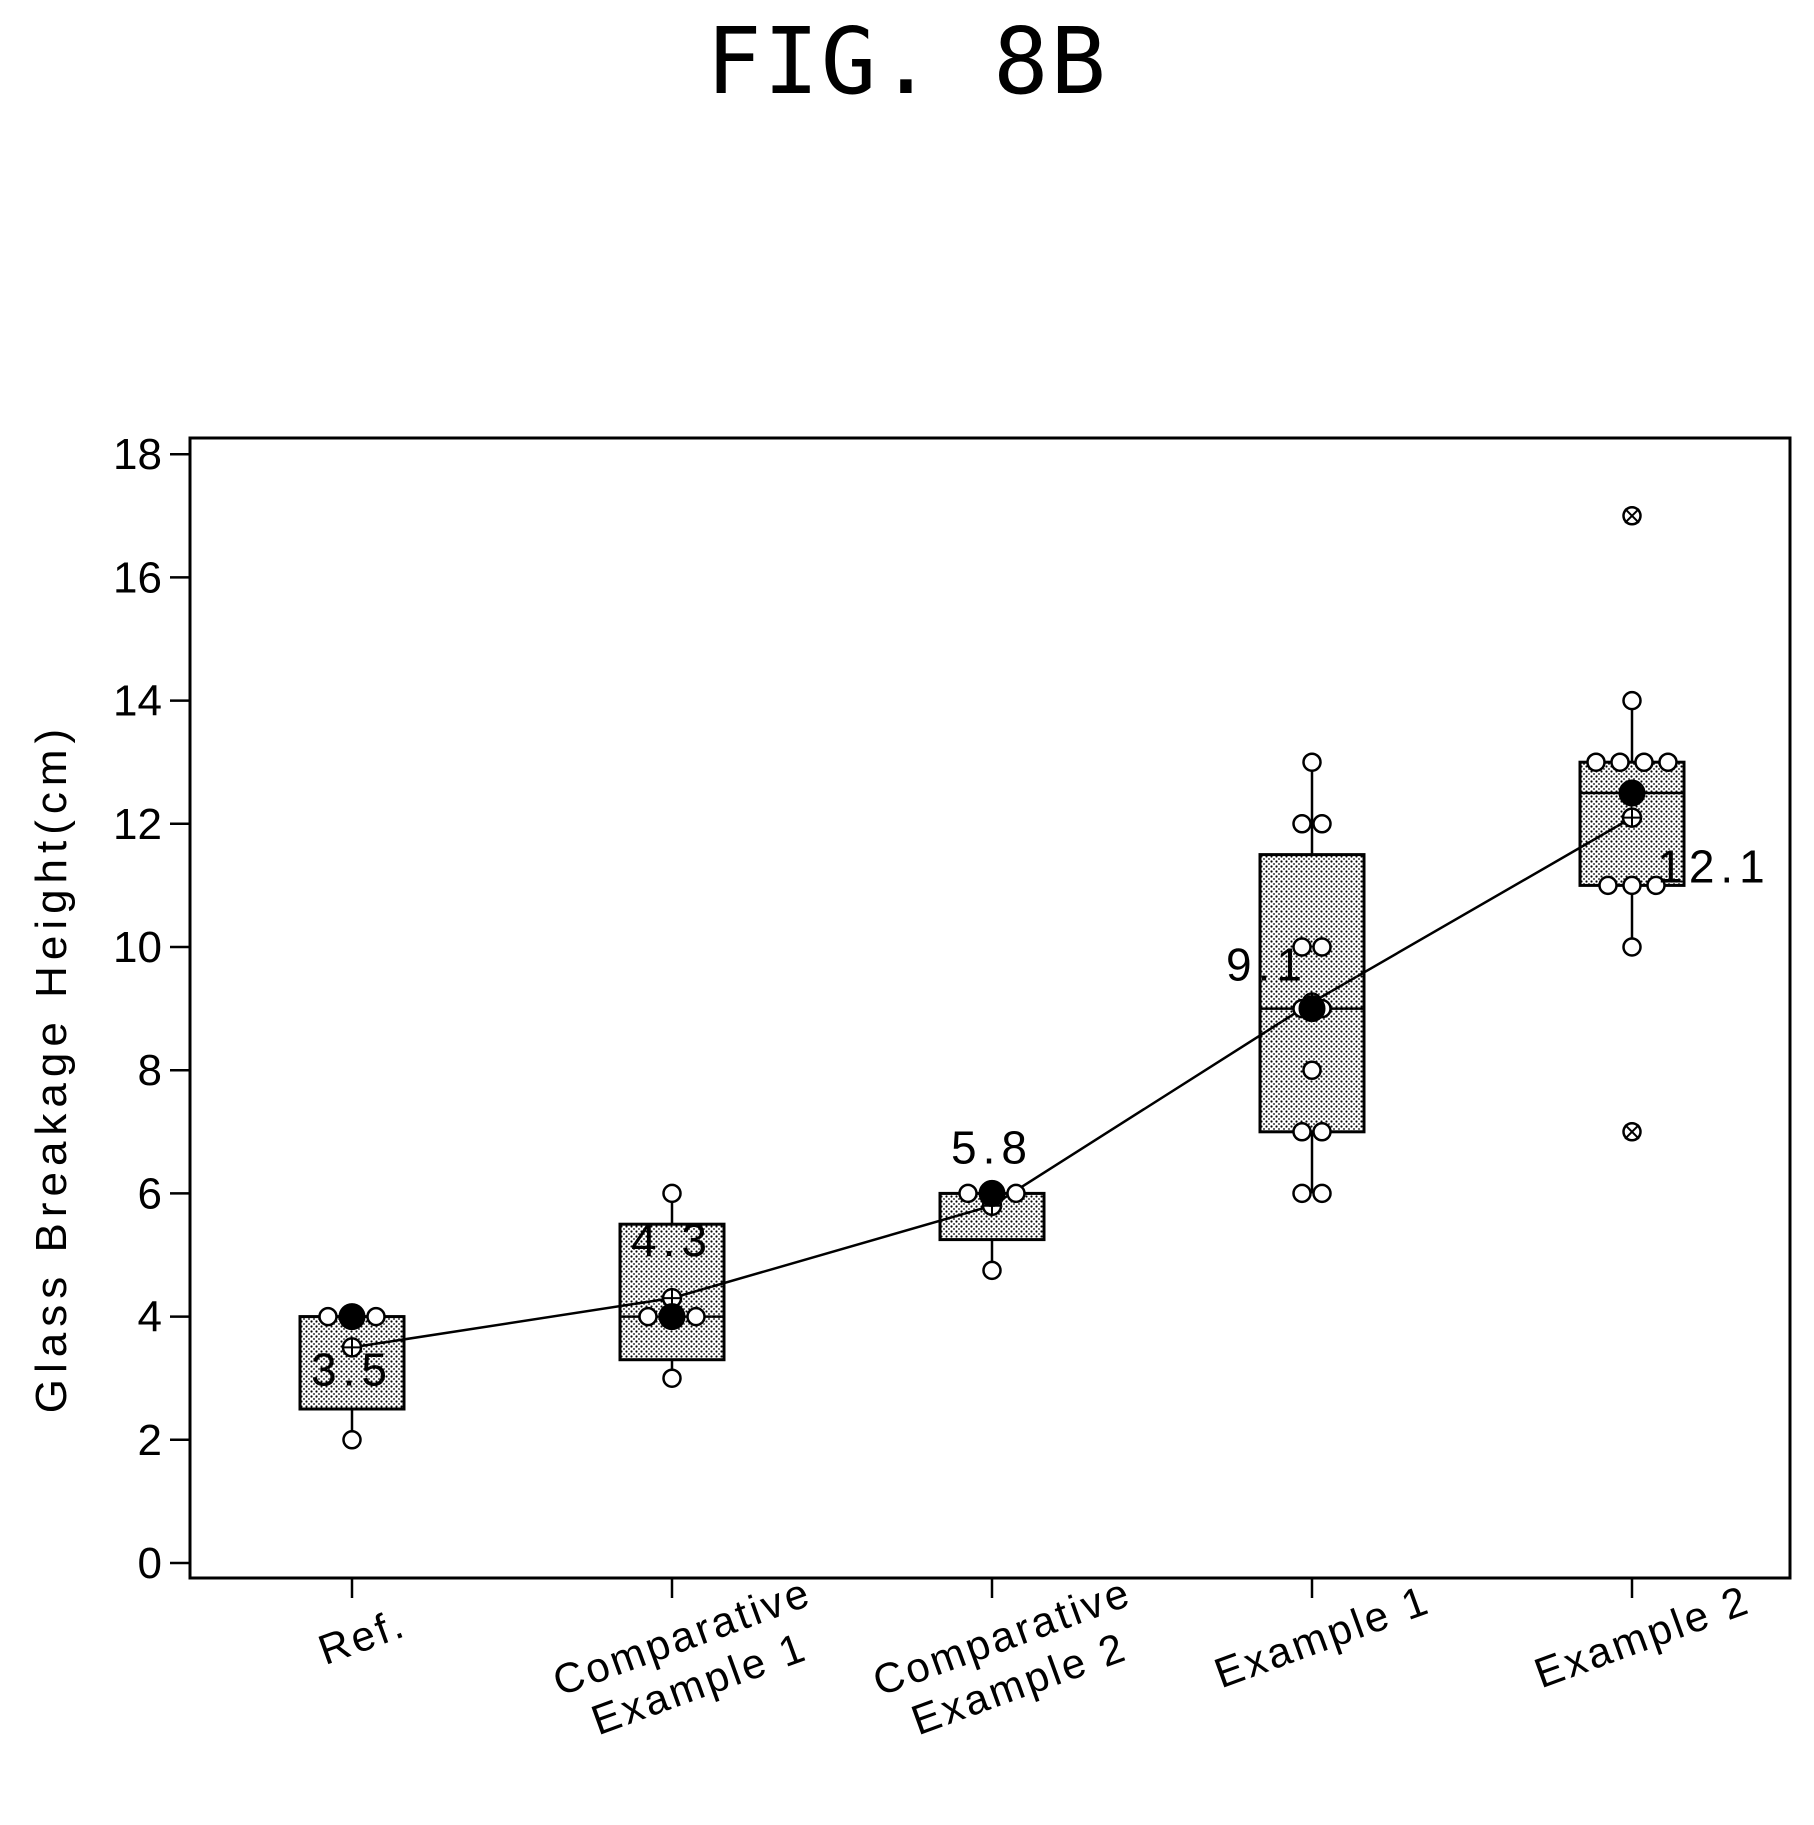 The height and width of the screenshot is (1825, 1814). Describe the element at coordinates (1267, 964) in the screenshot. I see `mean-value-label: 9.1` at that location.